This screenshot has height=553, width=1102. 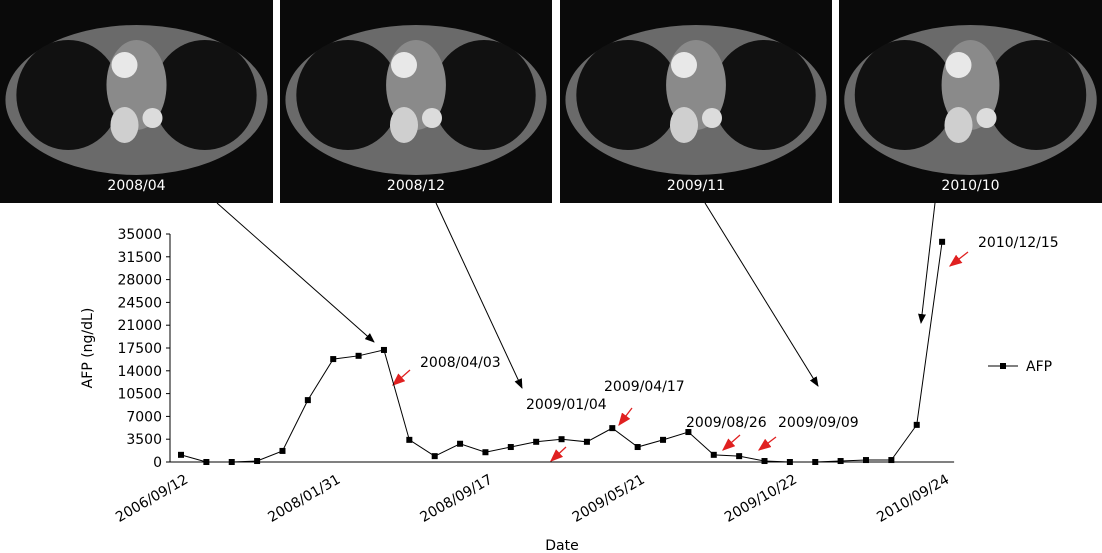 What do you see at coordinates (144, 440) in the screenshot?
I see `y-tick-label: 3500` at bounding box center [144, 440].